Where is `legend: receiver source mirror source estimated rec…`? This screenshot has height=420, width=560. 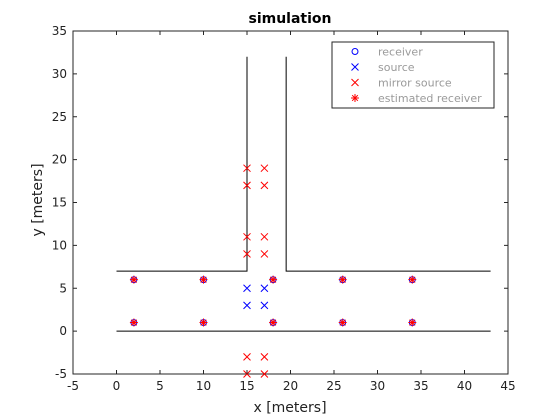 legend: receiver source mirror source estimated rec… is located at coordinates (413, 75).